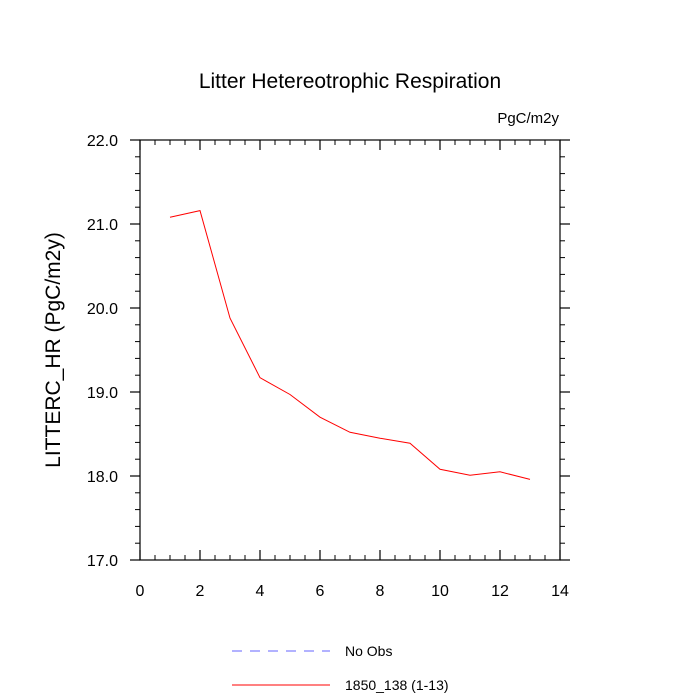 The height and width of the screenshot is (700, 700). Describe the element at coordinates (368, 651) in the screenshot. I see `legend-label-no-obs: No Obs` at that location.